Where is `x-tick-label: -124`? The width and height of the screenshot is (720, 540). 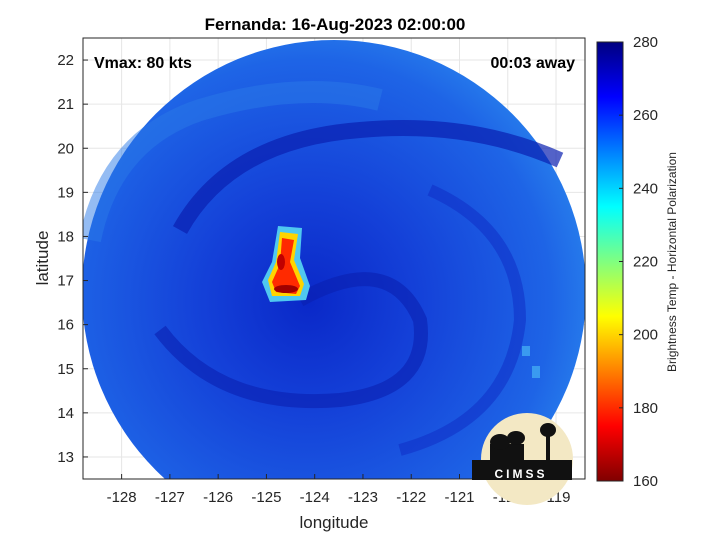 x-tick-label: -124 is located at coordinates (315, 497).